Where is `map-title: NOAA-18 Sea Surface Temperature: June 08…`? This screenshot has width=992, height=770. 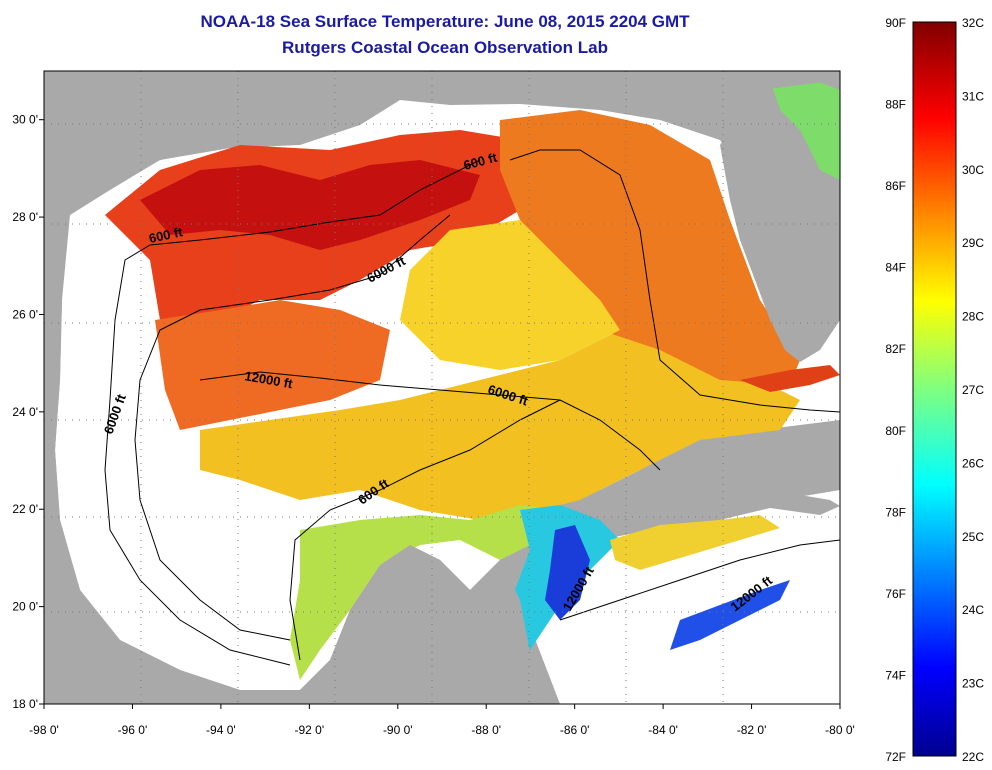
map-title: NOAA-18 Sea Surface Temperature: June 08… is located at coordinates (445, 21).